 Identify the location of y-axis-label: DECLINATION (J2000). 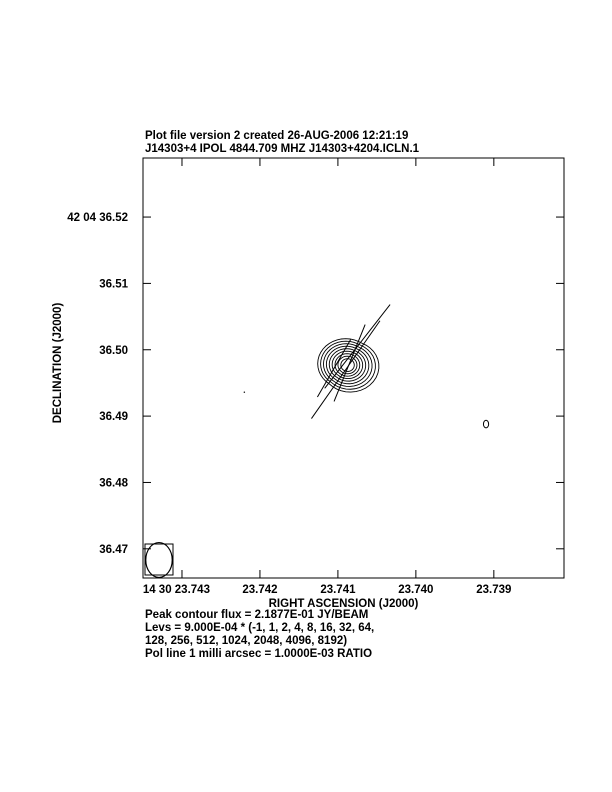
(58, 363).